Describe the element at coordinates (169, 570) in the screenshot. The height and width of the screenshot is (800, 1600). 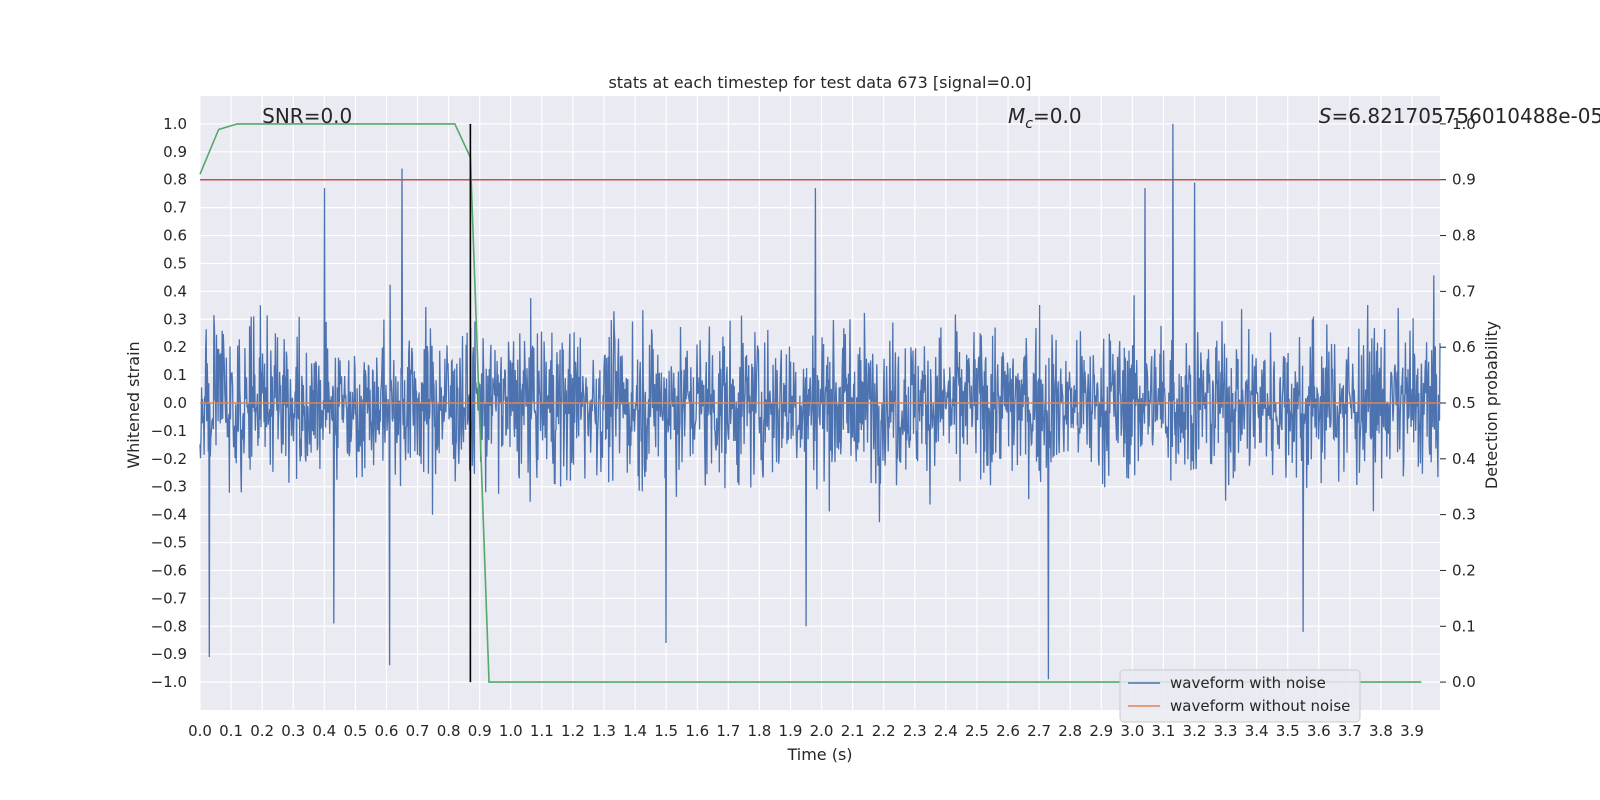
I see `y-tick-label: −0.6` at that location.